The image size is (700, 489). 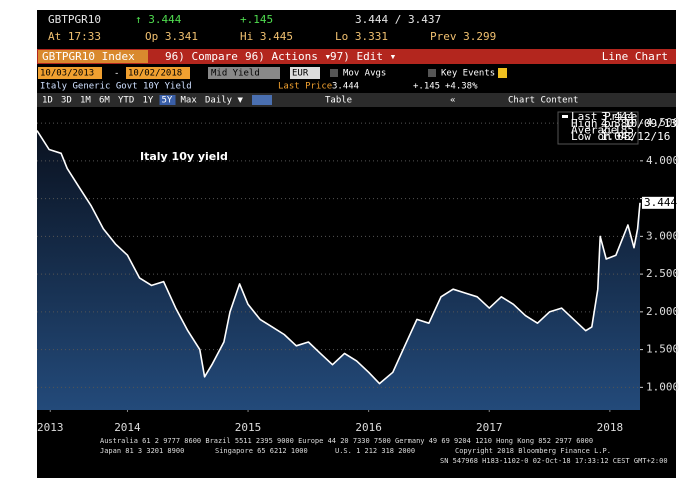 I want to click on range-button: 6M, so click(x=104, y=101).